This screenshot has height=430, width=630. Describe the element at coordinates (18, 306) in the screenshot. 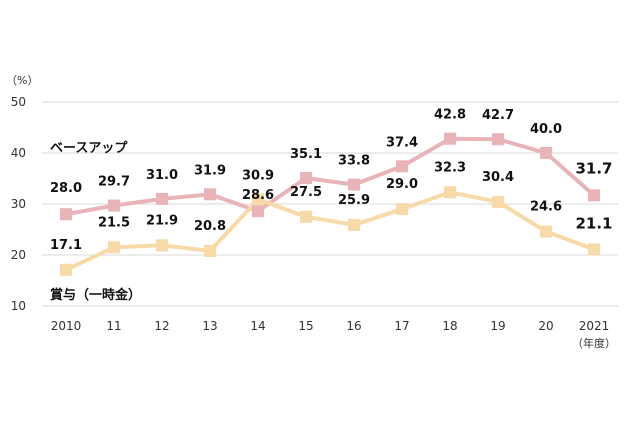

I see `y-tick-label: 10` at that location.